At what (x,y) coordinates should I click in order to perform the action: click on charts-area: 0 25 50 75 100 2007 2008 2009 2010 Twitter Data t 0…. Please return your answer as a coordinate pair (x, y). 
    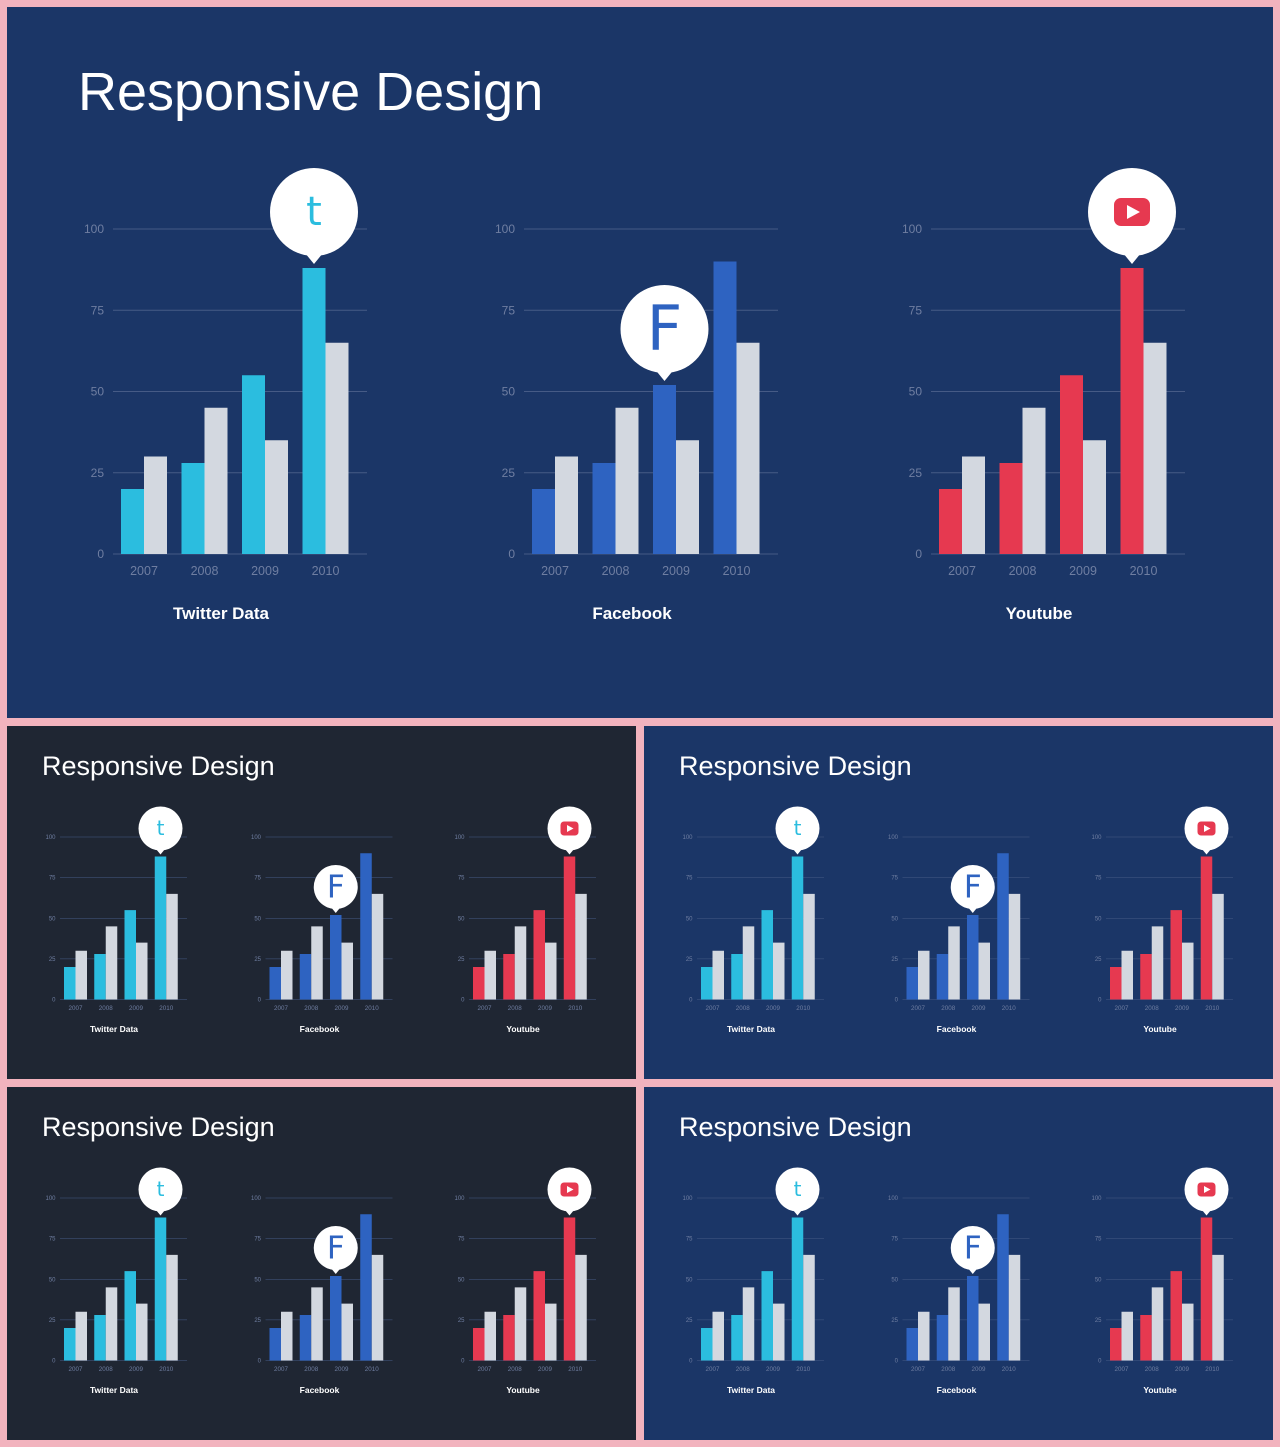
    Looking at the image, I should click on (958, 902).